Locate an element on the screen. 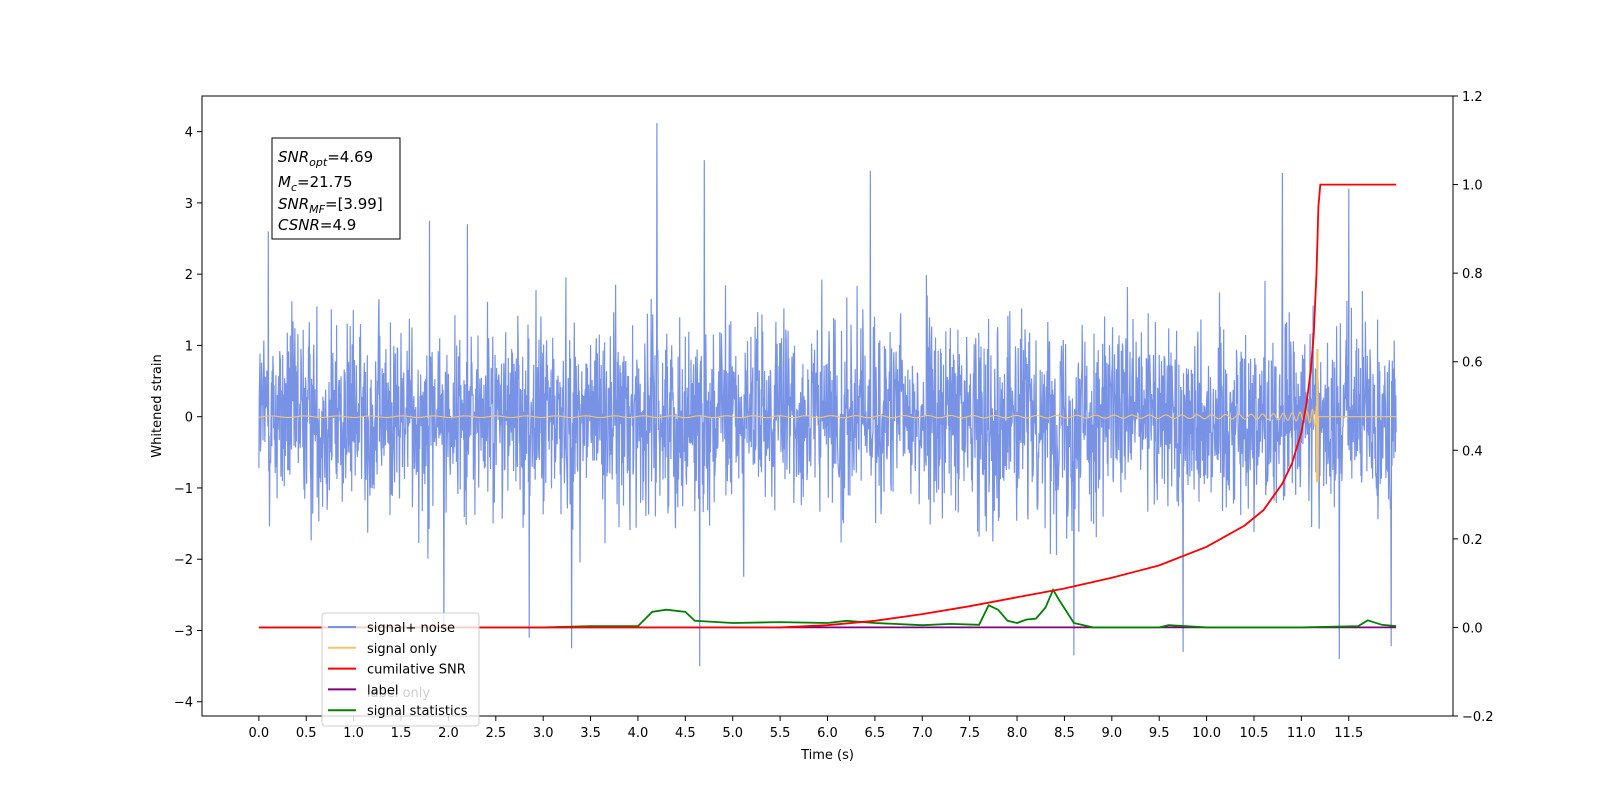 The image size is (1600, 800). x-tick-label: 8.5 is located at coordinates (1064, 733).